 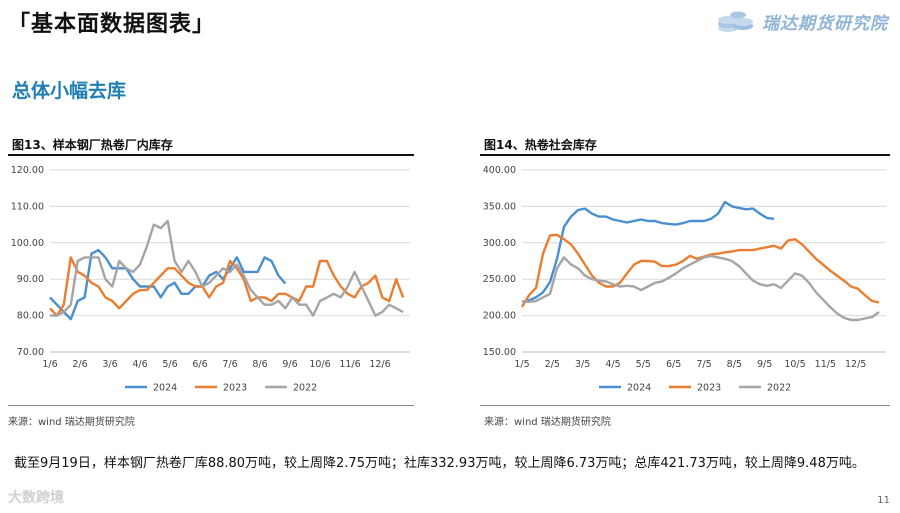 I want to click on chart14-source: 来源：wind 瑞达期货研究院, so click(x=547, y=422).